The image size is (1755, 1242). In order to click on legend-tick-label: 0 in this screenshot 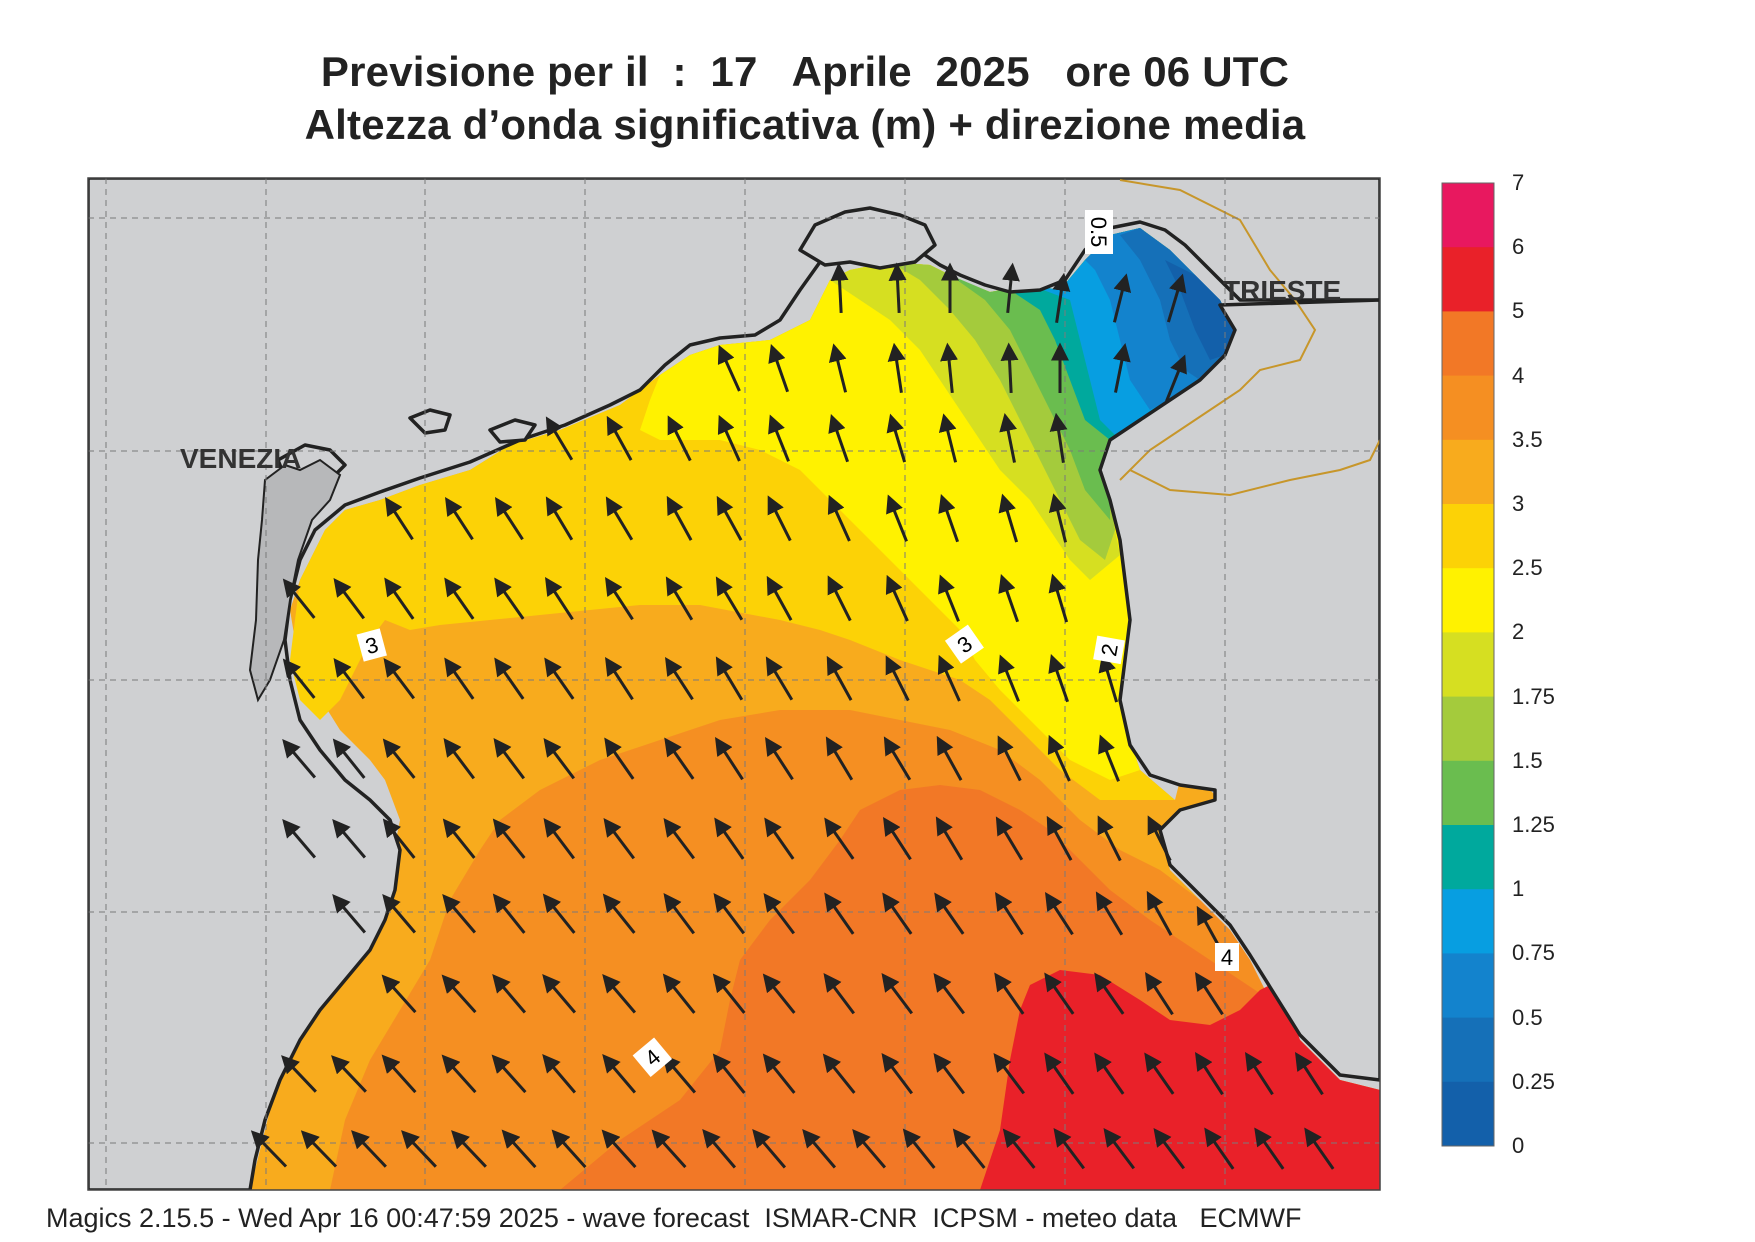, I will do `click(1518, 1145)`.